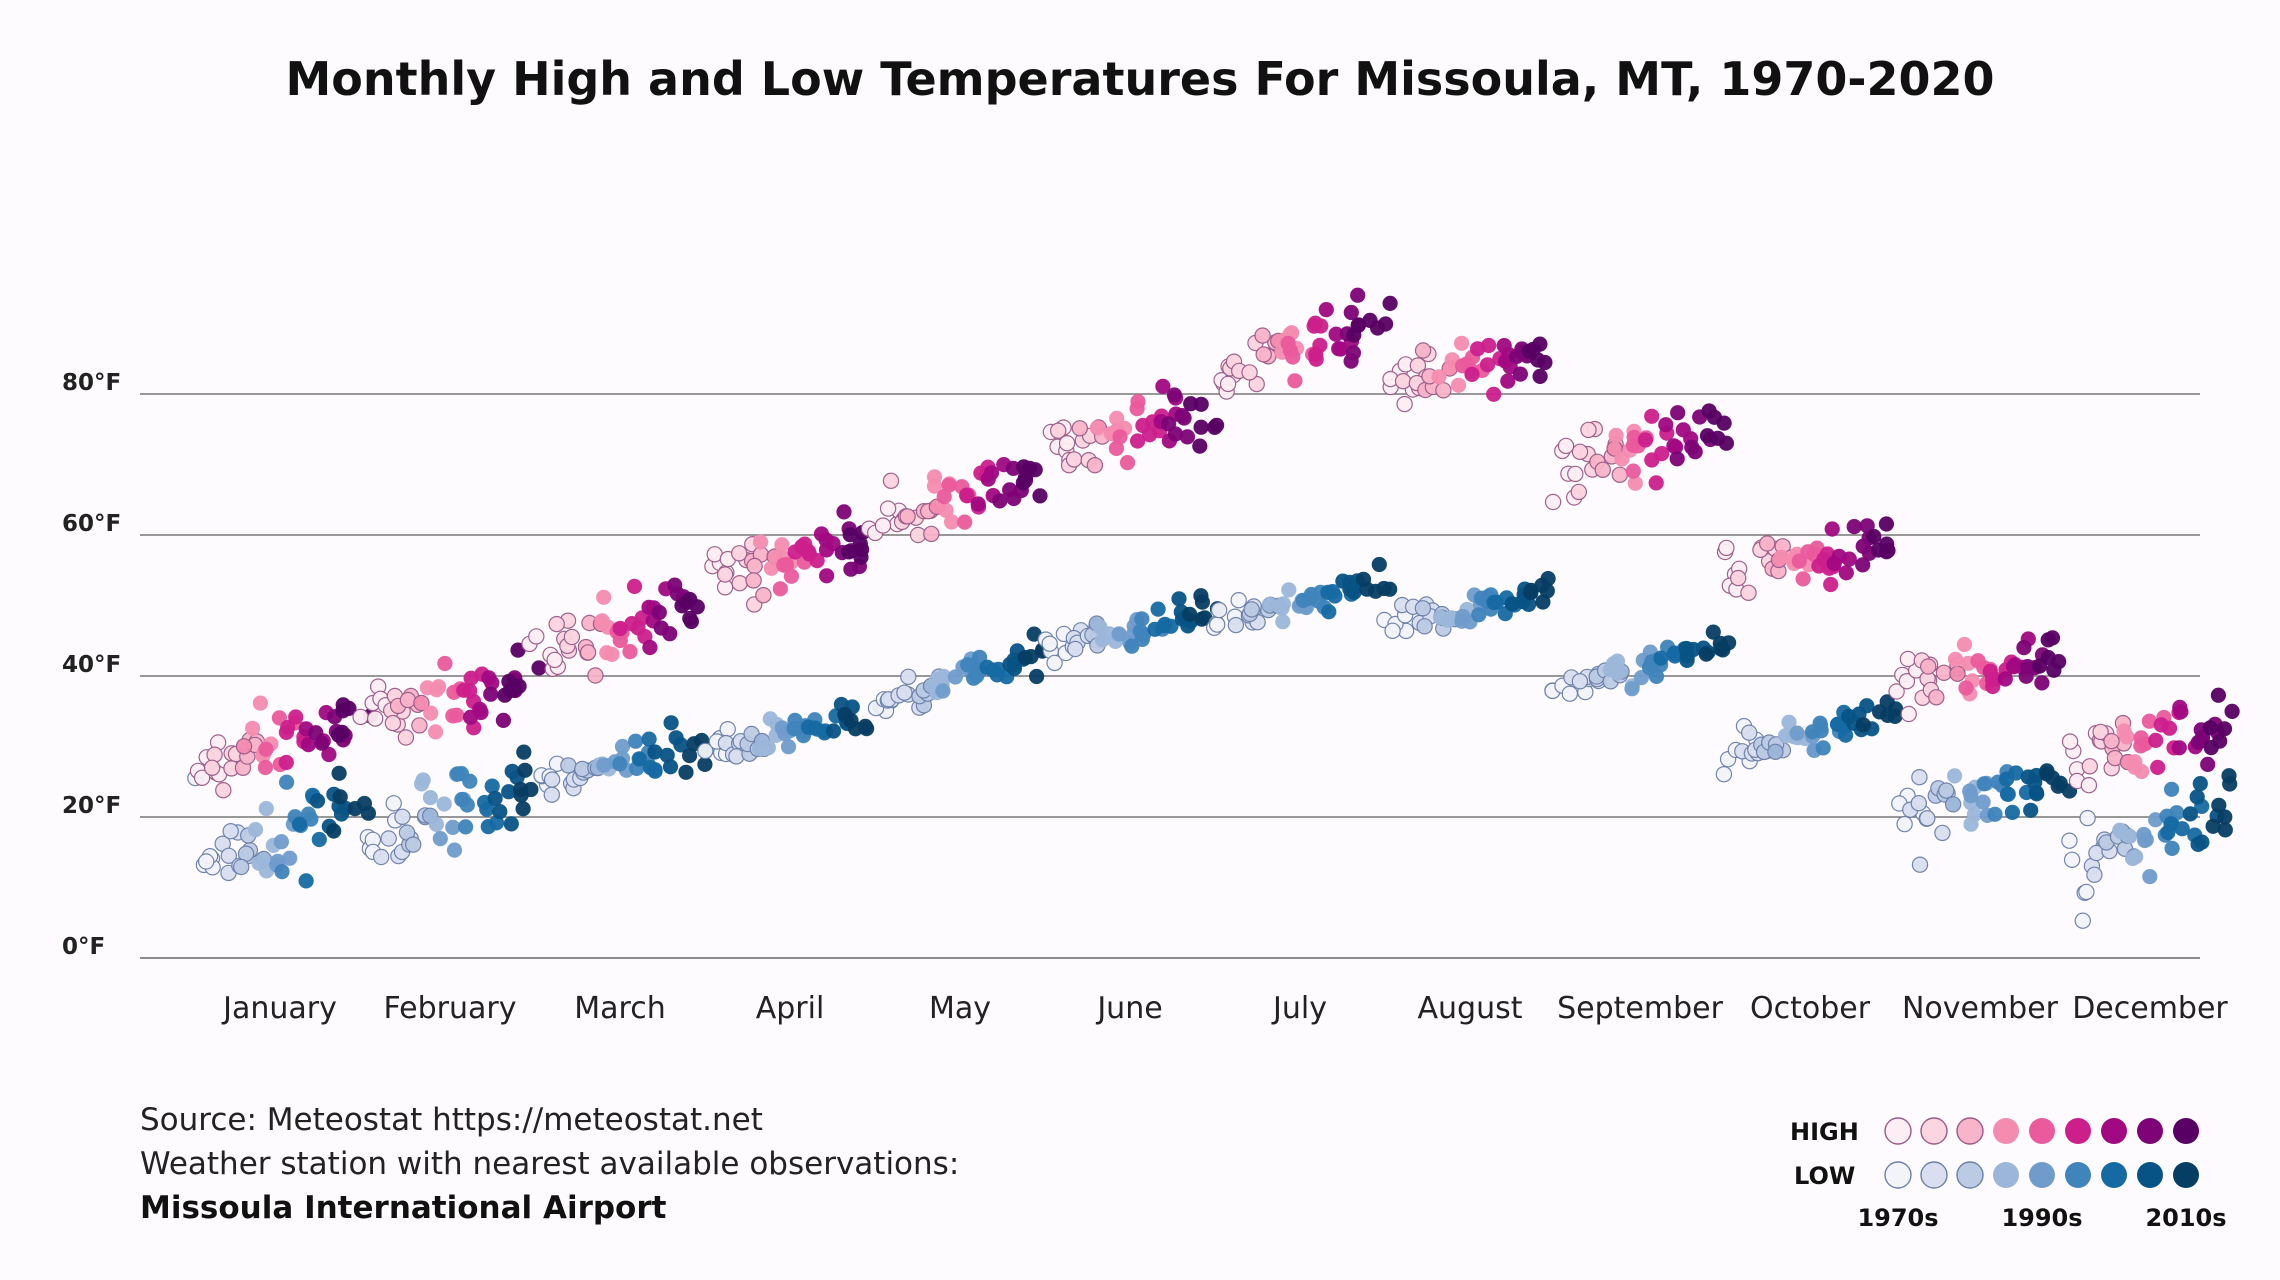 Image resolution: width=2280 pixels, height=1280 pixels. Describe the element at coordinates (403, 1208) in the screenshot. I see `station-name: Missoula International Airport` at that location.